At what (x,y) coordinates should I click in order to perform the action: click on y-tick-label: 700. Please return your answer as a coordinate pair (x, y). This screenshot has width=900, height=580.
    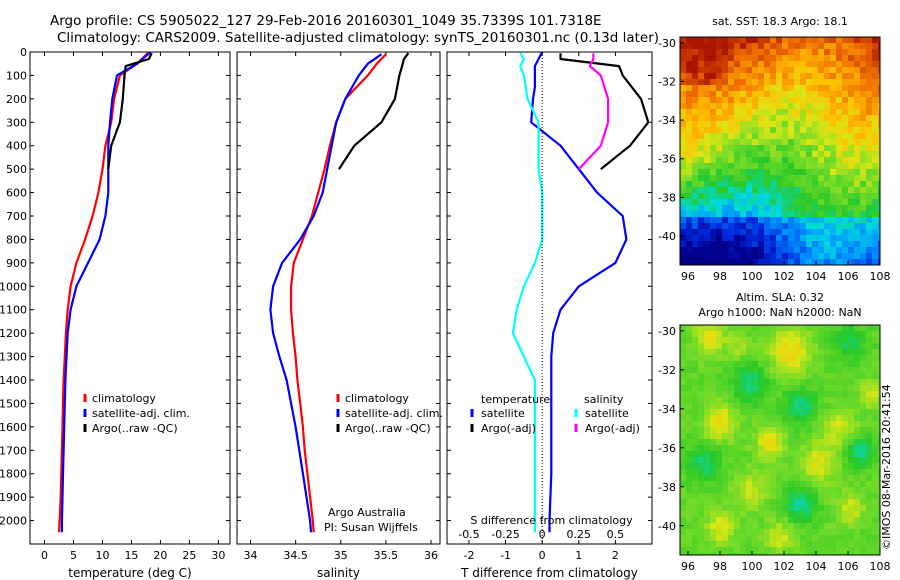
    Looking at the image, I should click on (16, 216).